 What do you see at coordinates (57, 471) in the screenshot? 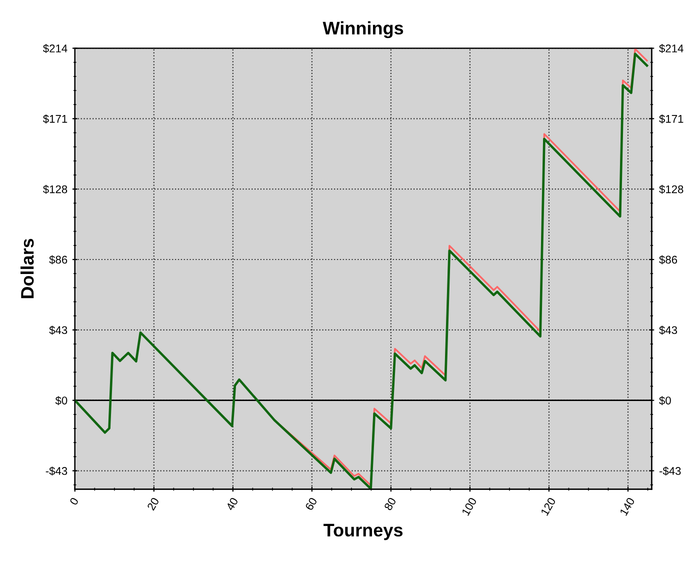
I see `y-tick-label: -$43` at bounding box center [57, 471].